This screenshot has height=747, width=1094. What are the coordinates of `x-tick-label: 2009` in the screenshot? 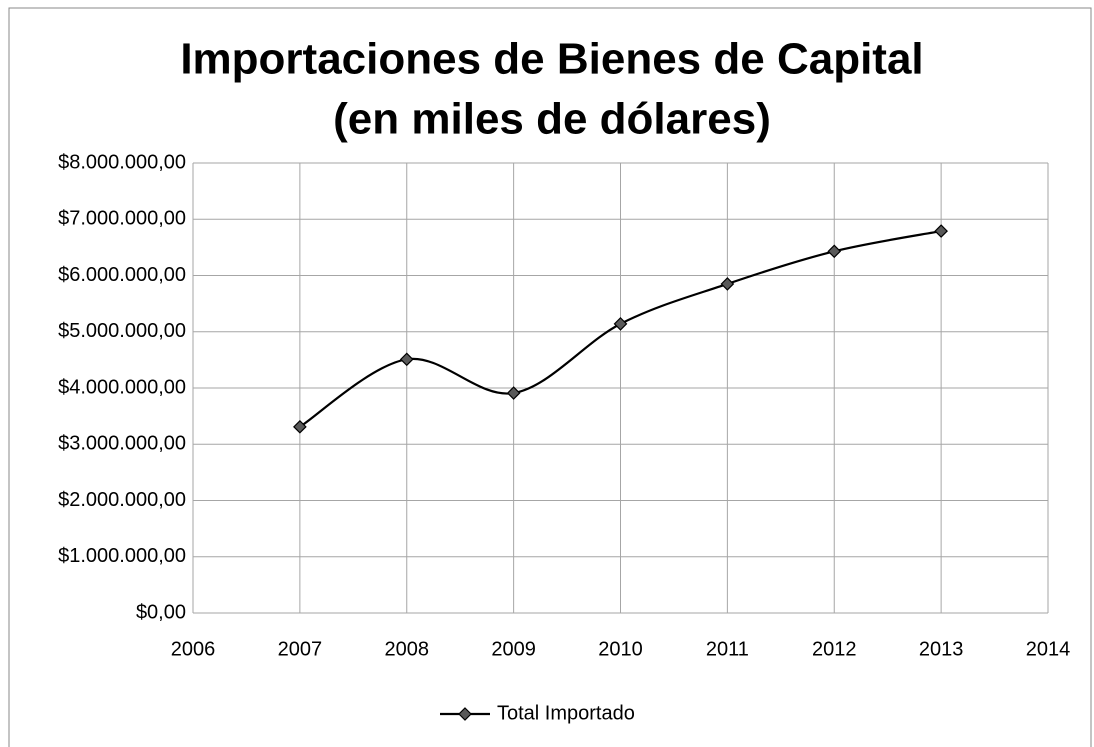 It's located at (513, 649).